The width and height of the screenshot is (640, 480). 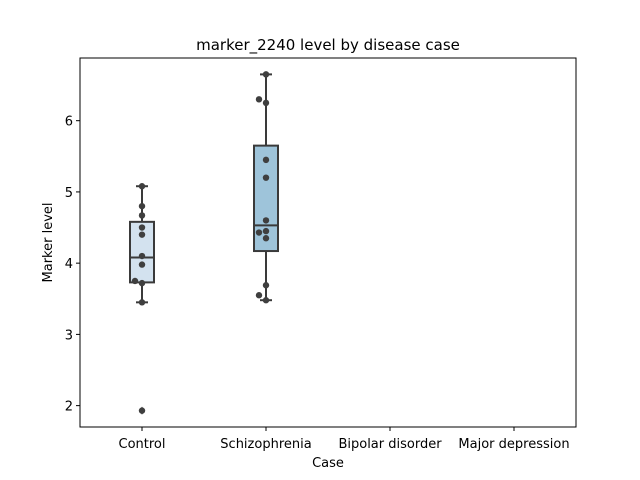 I want to click on x-tick-label: Major depression, so click(x=513, y=444).